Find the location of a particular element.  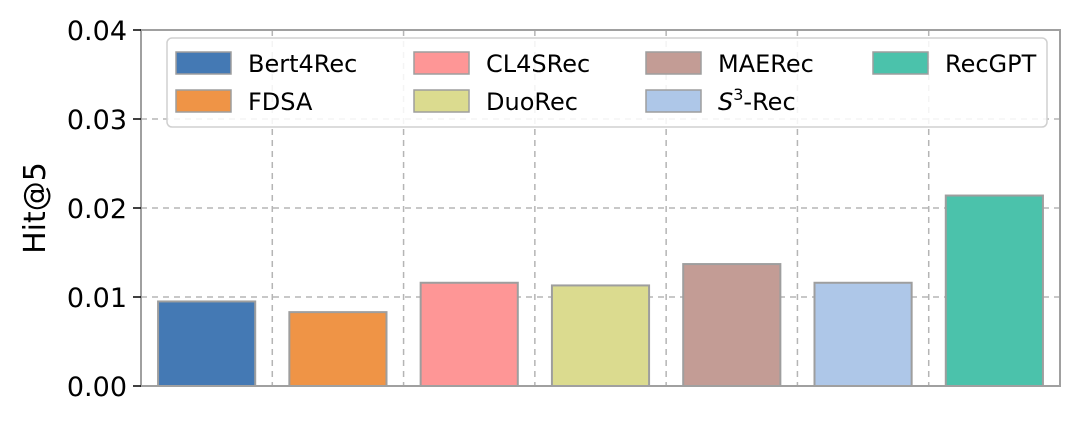

legend-label: DuoRec is located at coordinates (532, 102).